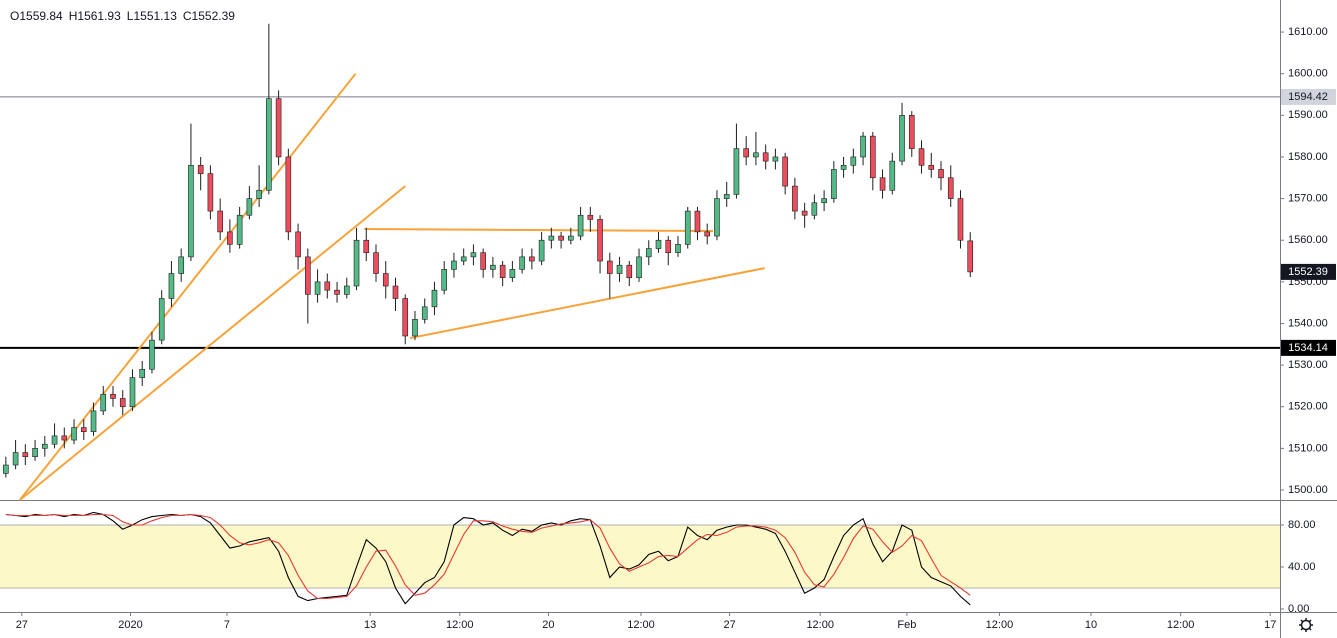 The width and height of the screenshot is (1337, 638). What do you see at coordinates (1308, 115) in the screenshot?
I see `y-tick-label: 1590.00` at bounding box center [1308, 115].